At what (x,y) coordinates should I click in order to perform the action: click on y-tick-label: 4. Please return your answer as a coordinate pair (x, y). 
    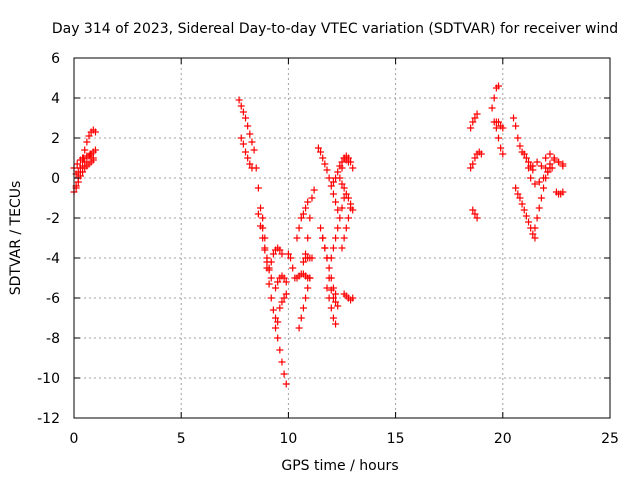
    Looking at the image, I should click on (55, 99).